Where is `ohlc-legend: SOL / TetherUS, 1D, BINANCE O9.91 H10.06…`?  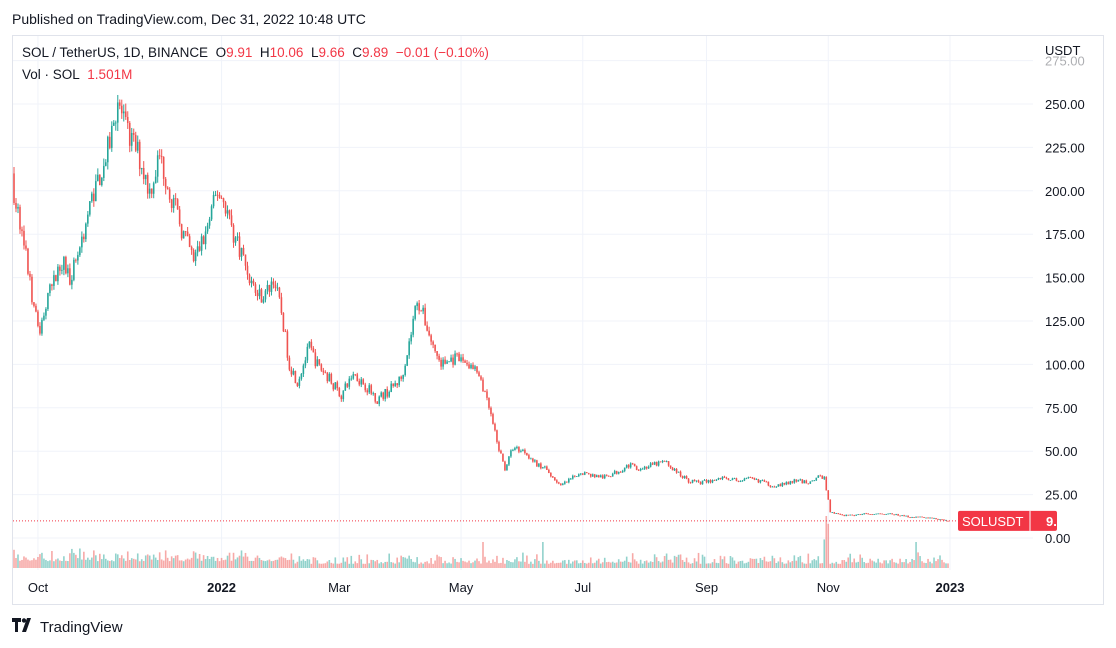
ohlc-legend: SOL / TetherUS, 1D, BINANCE O9.91 H10.06… is located at coordinates (255, 52).